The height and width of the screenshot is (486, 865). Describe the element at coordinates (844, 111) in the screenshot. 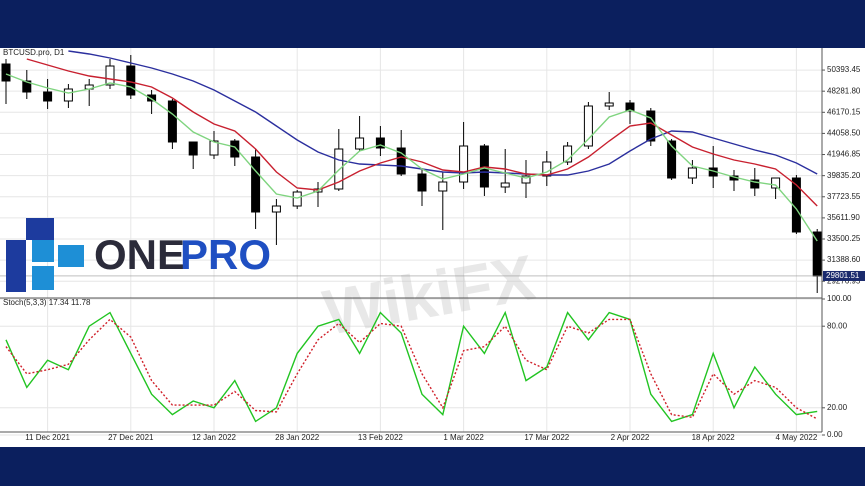

I see `y-tick-label: 46170.15` at that location.